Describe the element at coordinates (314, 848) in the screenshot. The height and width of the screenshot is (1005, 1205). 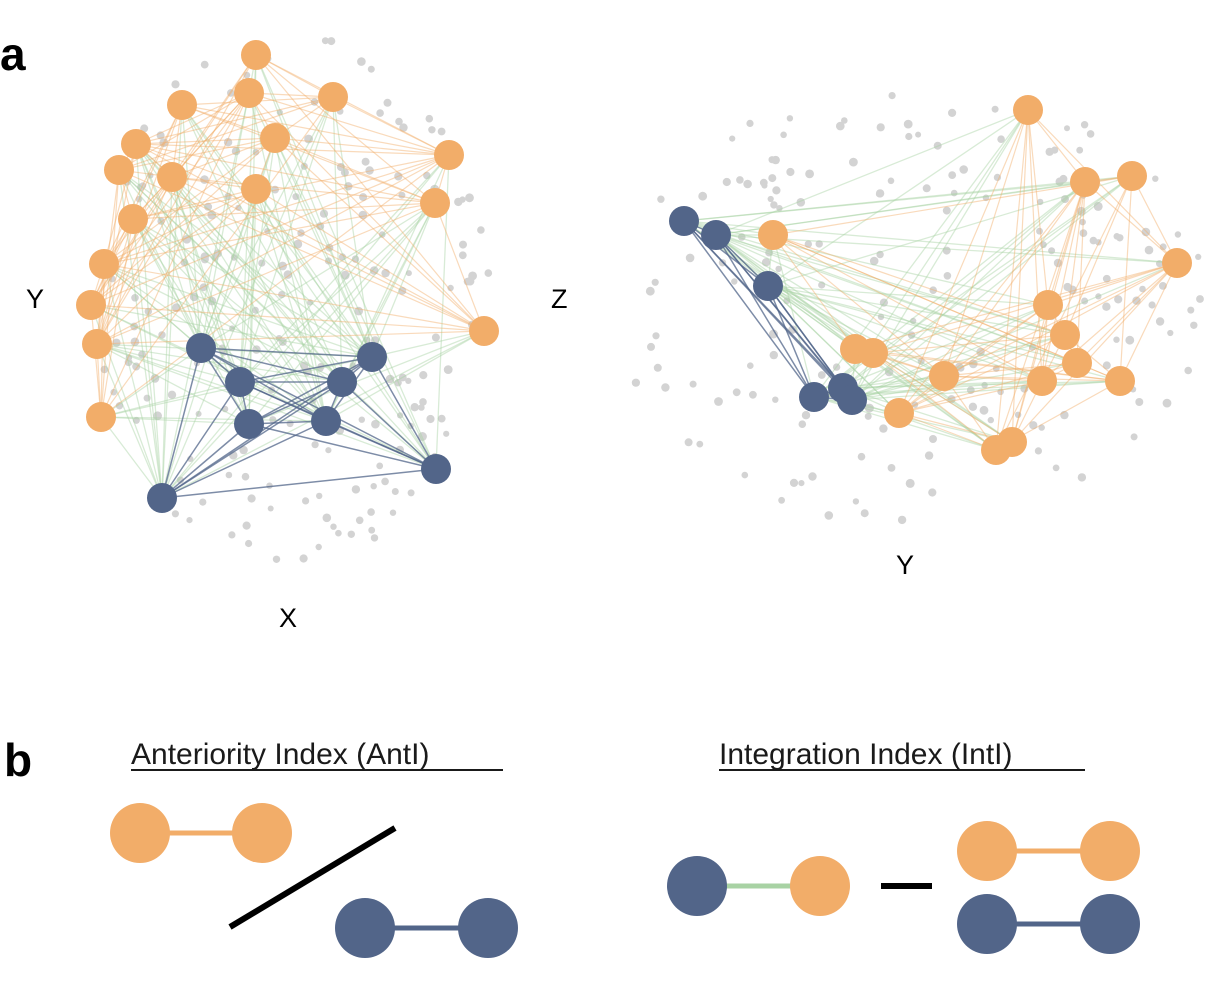
I see `anteriority-index-formula: Anteriority Index (AntI)` at that location.